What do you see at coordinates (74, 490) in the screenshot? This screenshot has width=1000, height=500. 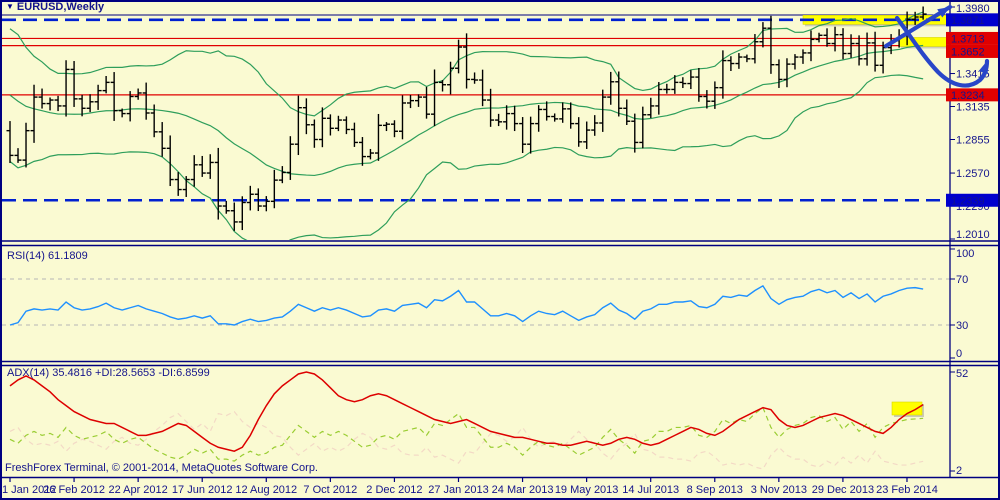 I see `time-label: 26 Feb 2012` at bounding box center [74, 490].